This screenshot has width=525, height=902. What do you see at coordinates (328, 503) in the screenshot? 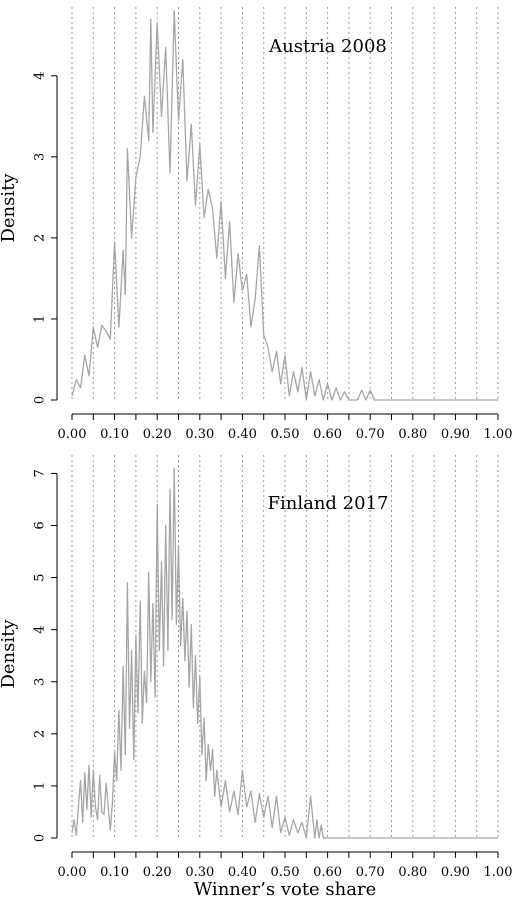
I see `chart-title-finland: Finland 2017` at bounding box center [328, 503].